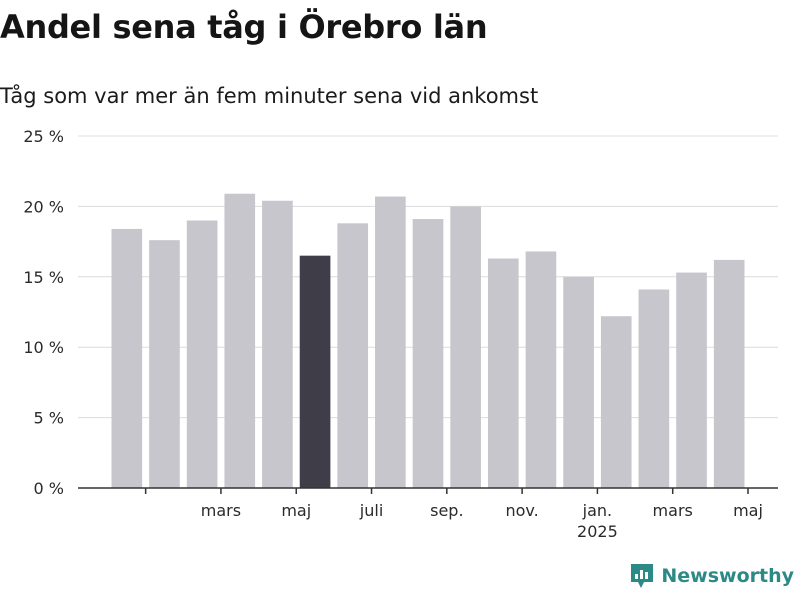  Describe the element at coordinates (43, 312) in the screenshot. I see `y-axis-labels: 0 % 5 % 10 % 15 % 20 % 25 %` at that location.